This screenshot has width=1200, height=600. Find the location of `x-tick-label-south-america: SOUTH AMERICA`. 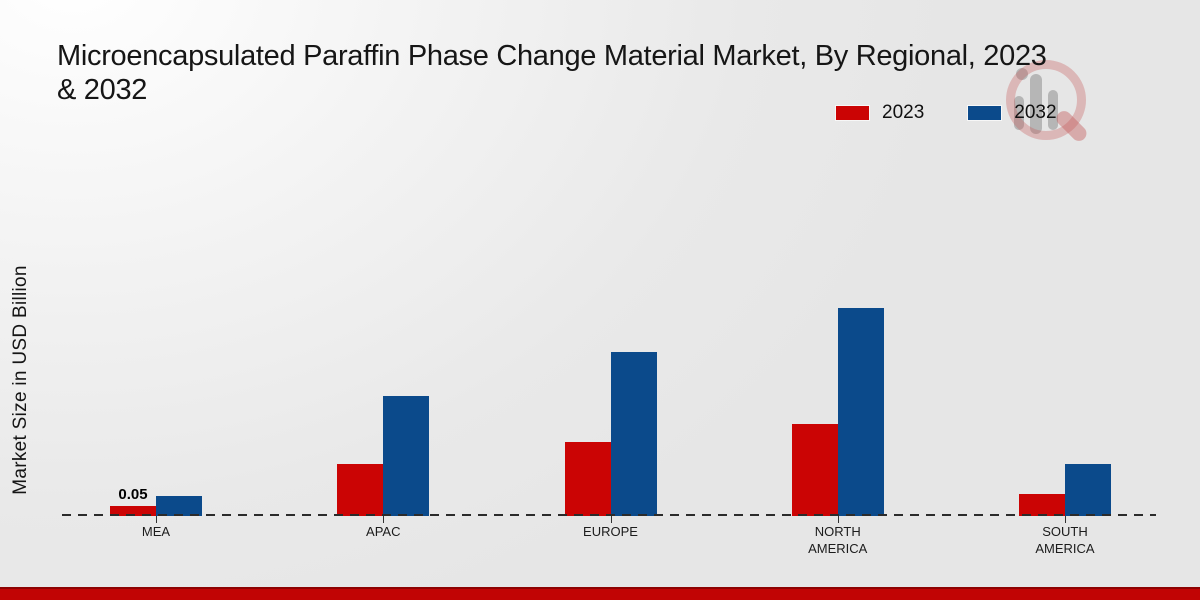

x-tick-label-south-america: SOUTH AMERICA is located at coordinates (1065, 540).